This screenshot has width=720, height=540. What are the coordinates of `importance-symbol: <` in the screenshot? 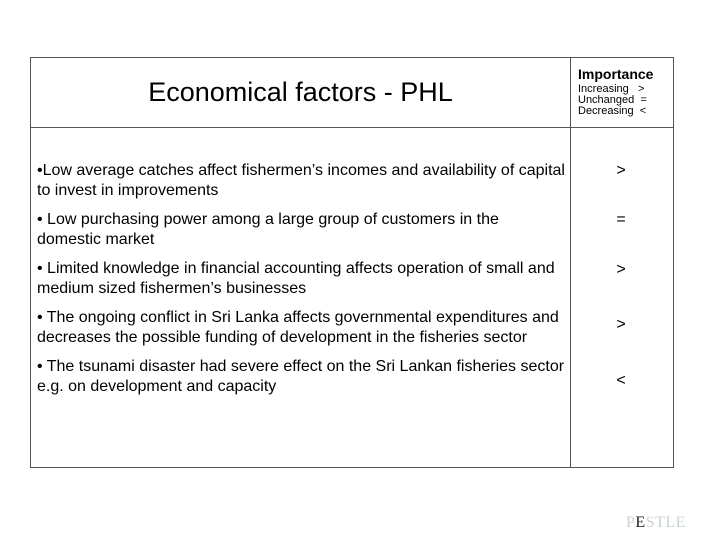 It's located at (621, 380).